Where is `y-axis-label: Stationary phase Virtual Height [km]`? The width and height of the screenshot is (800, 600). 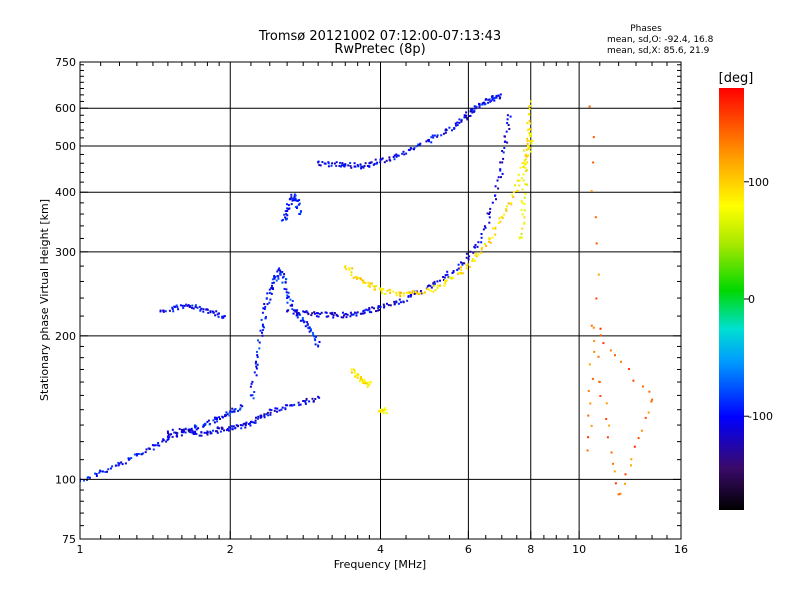 y-axis-label: Stationary phase Virtual Height [km] is located at coordinates (44, 300).